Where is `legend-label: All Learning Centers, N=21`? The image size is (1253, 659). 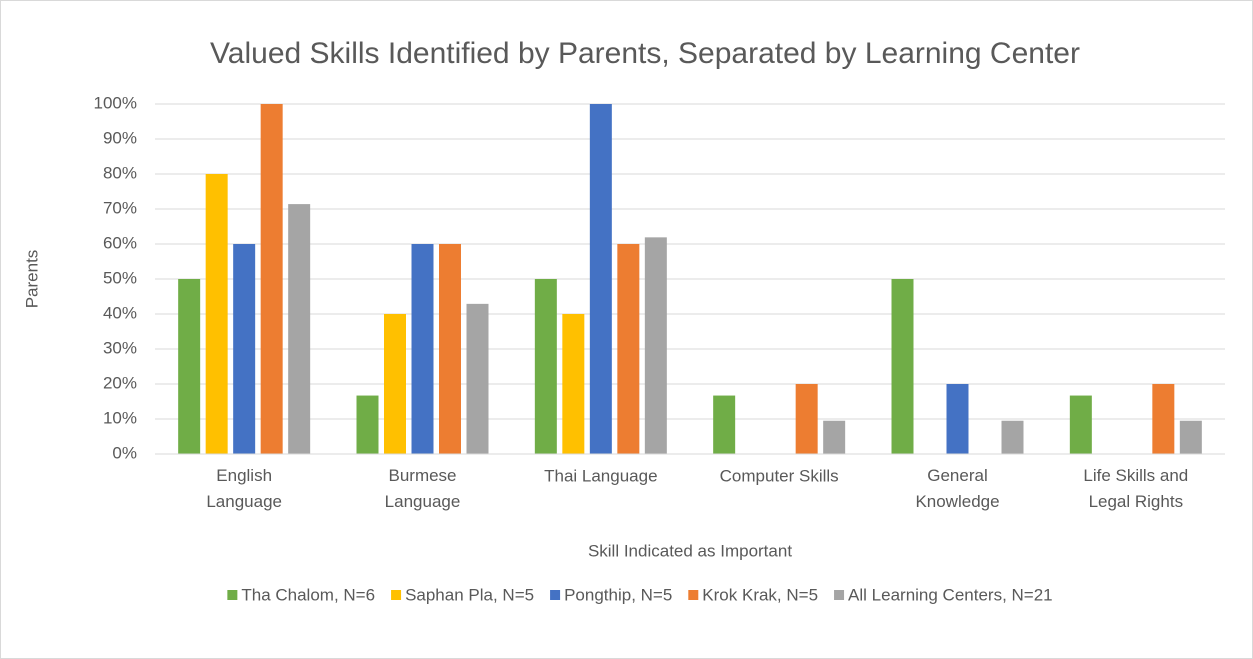
legend-label: All Learning Centers, N=21 is located at coordinates (950, 594).